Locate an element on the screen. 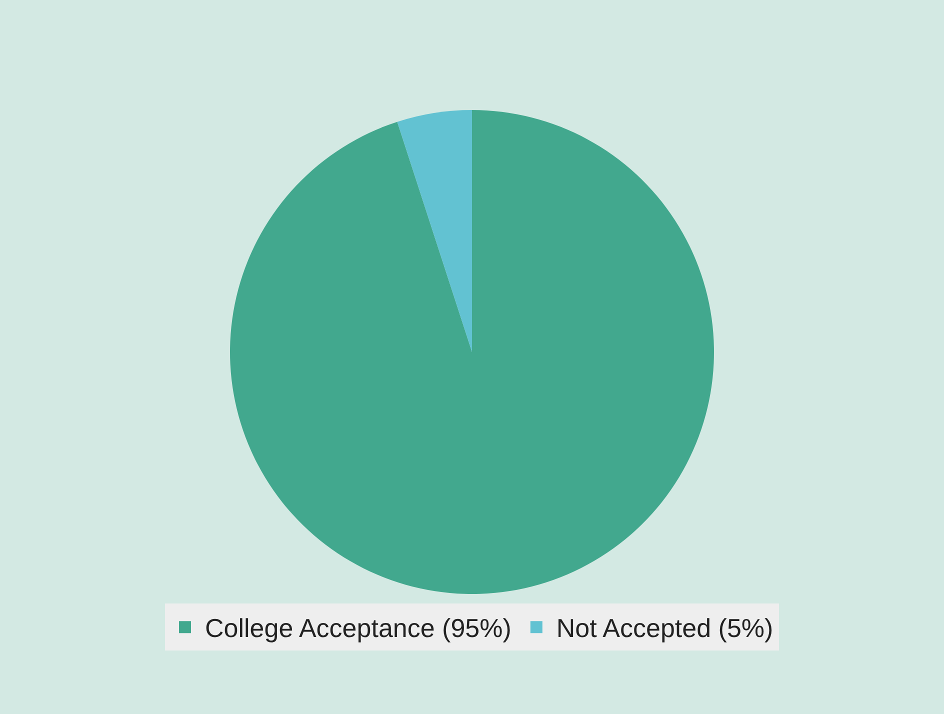 The width and height of the screenshot is (944, 714). legend-label: College Acceptance (95%) is located at coordinates (358, 628).